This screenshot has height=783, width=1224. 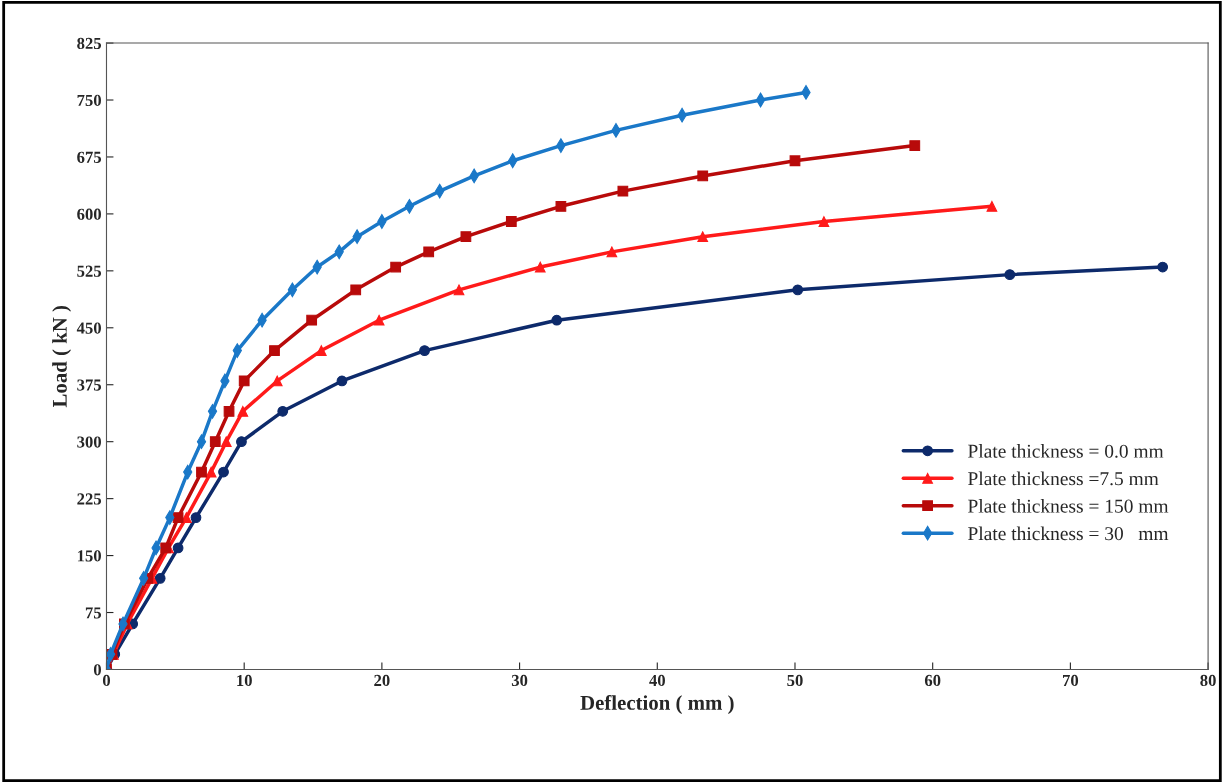 What do you see at coordinates (519, 680) in the screenshot?
I see `x-tick-label: 30` at bounding box center [519, 680].